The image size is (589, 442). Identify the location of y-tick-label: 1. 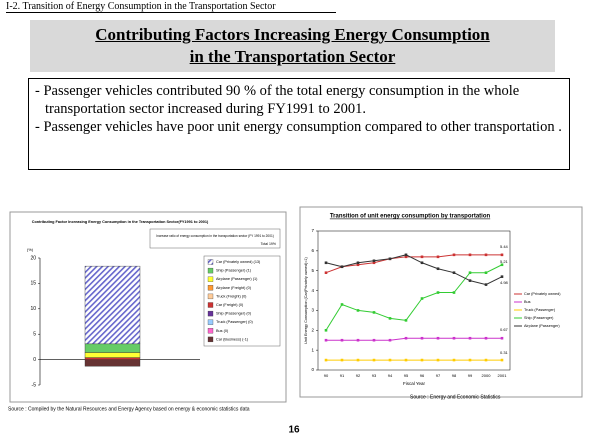
(312, 349).